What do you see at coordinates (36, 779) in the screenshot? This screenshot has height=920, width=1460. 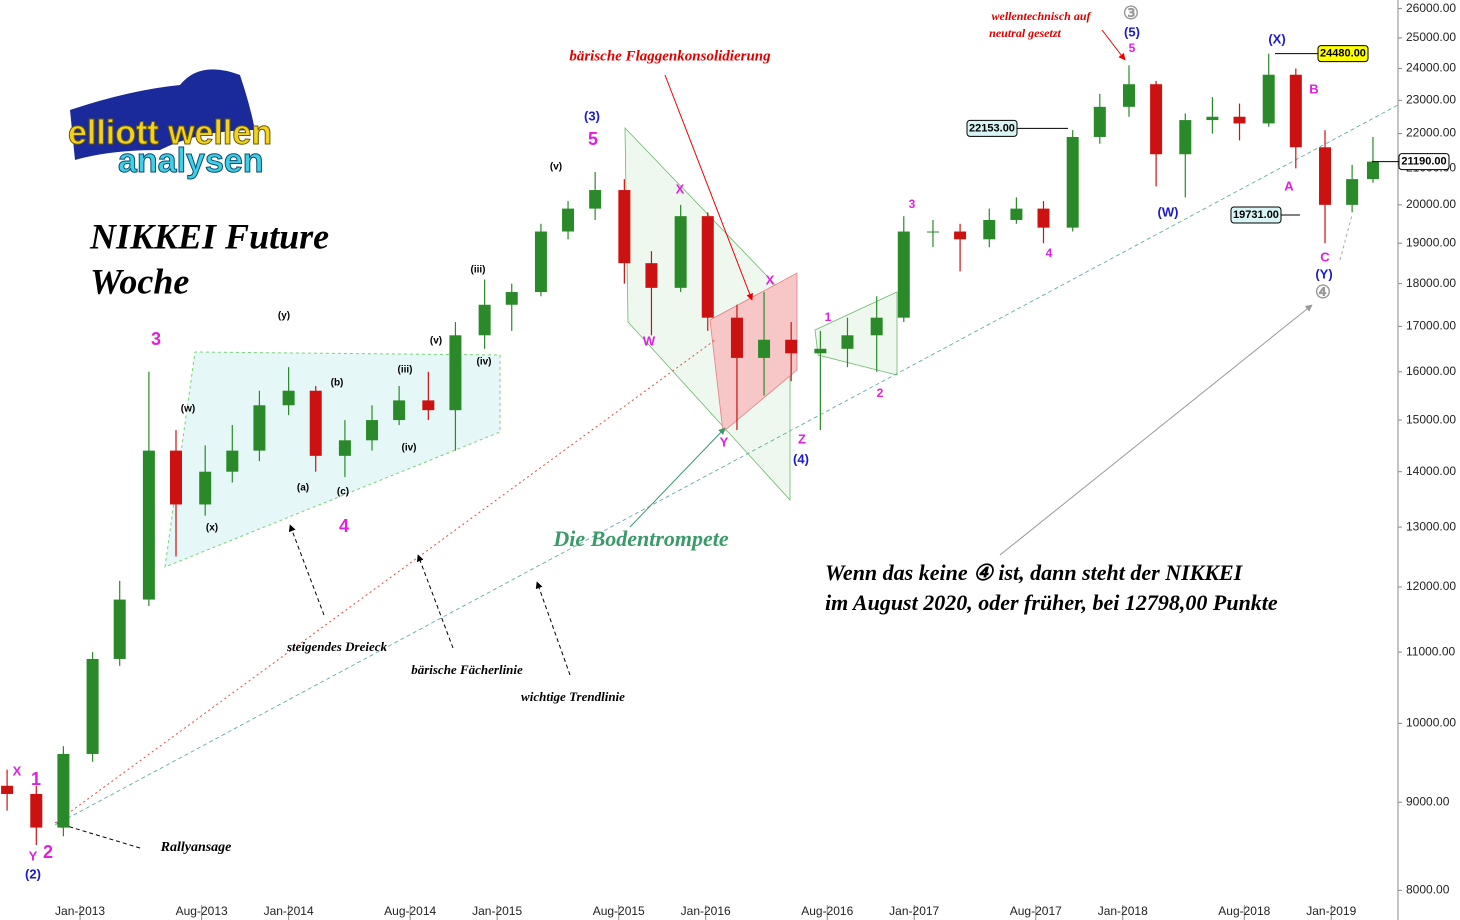 I see `wave-label: 1` at bounding box center [36, 779].